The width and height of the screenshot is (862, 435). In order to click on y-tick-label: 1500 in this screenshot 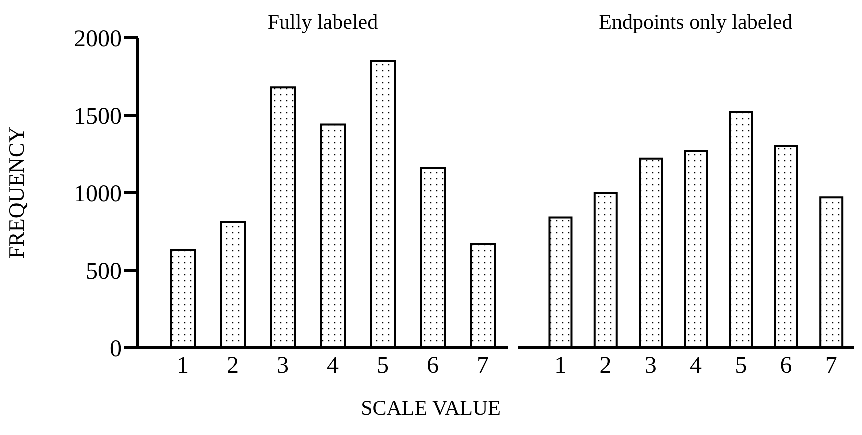, I will do `click(98, 117)`.